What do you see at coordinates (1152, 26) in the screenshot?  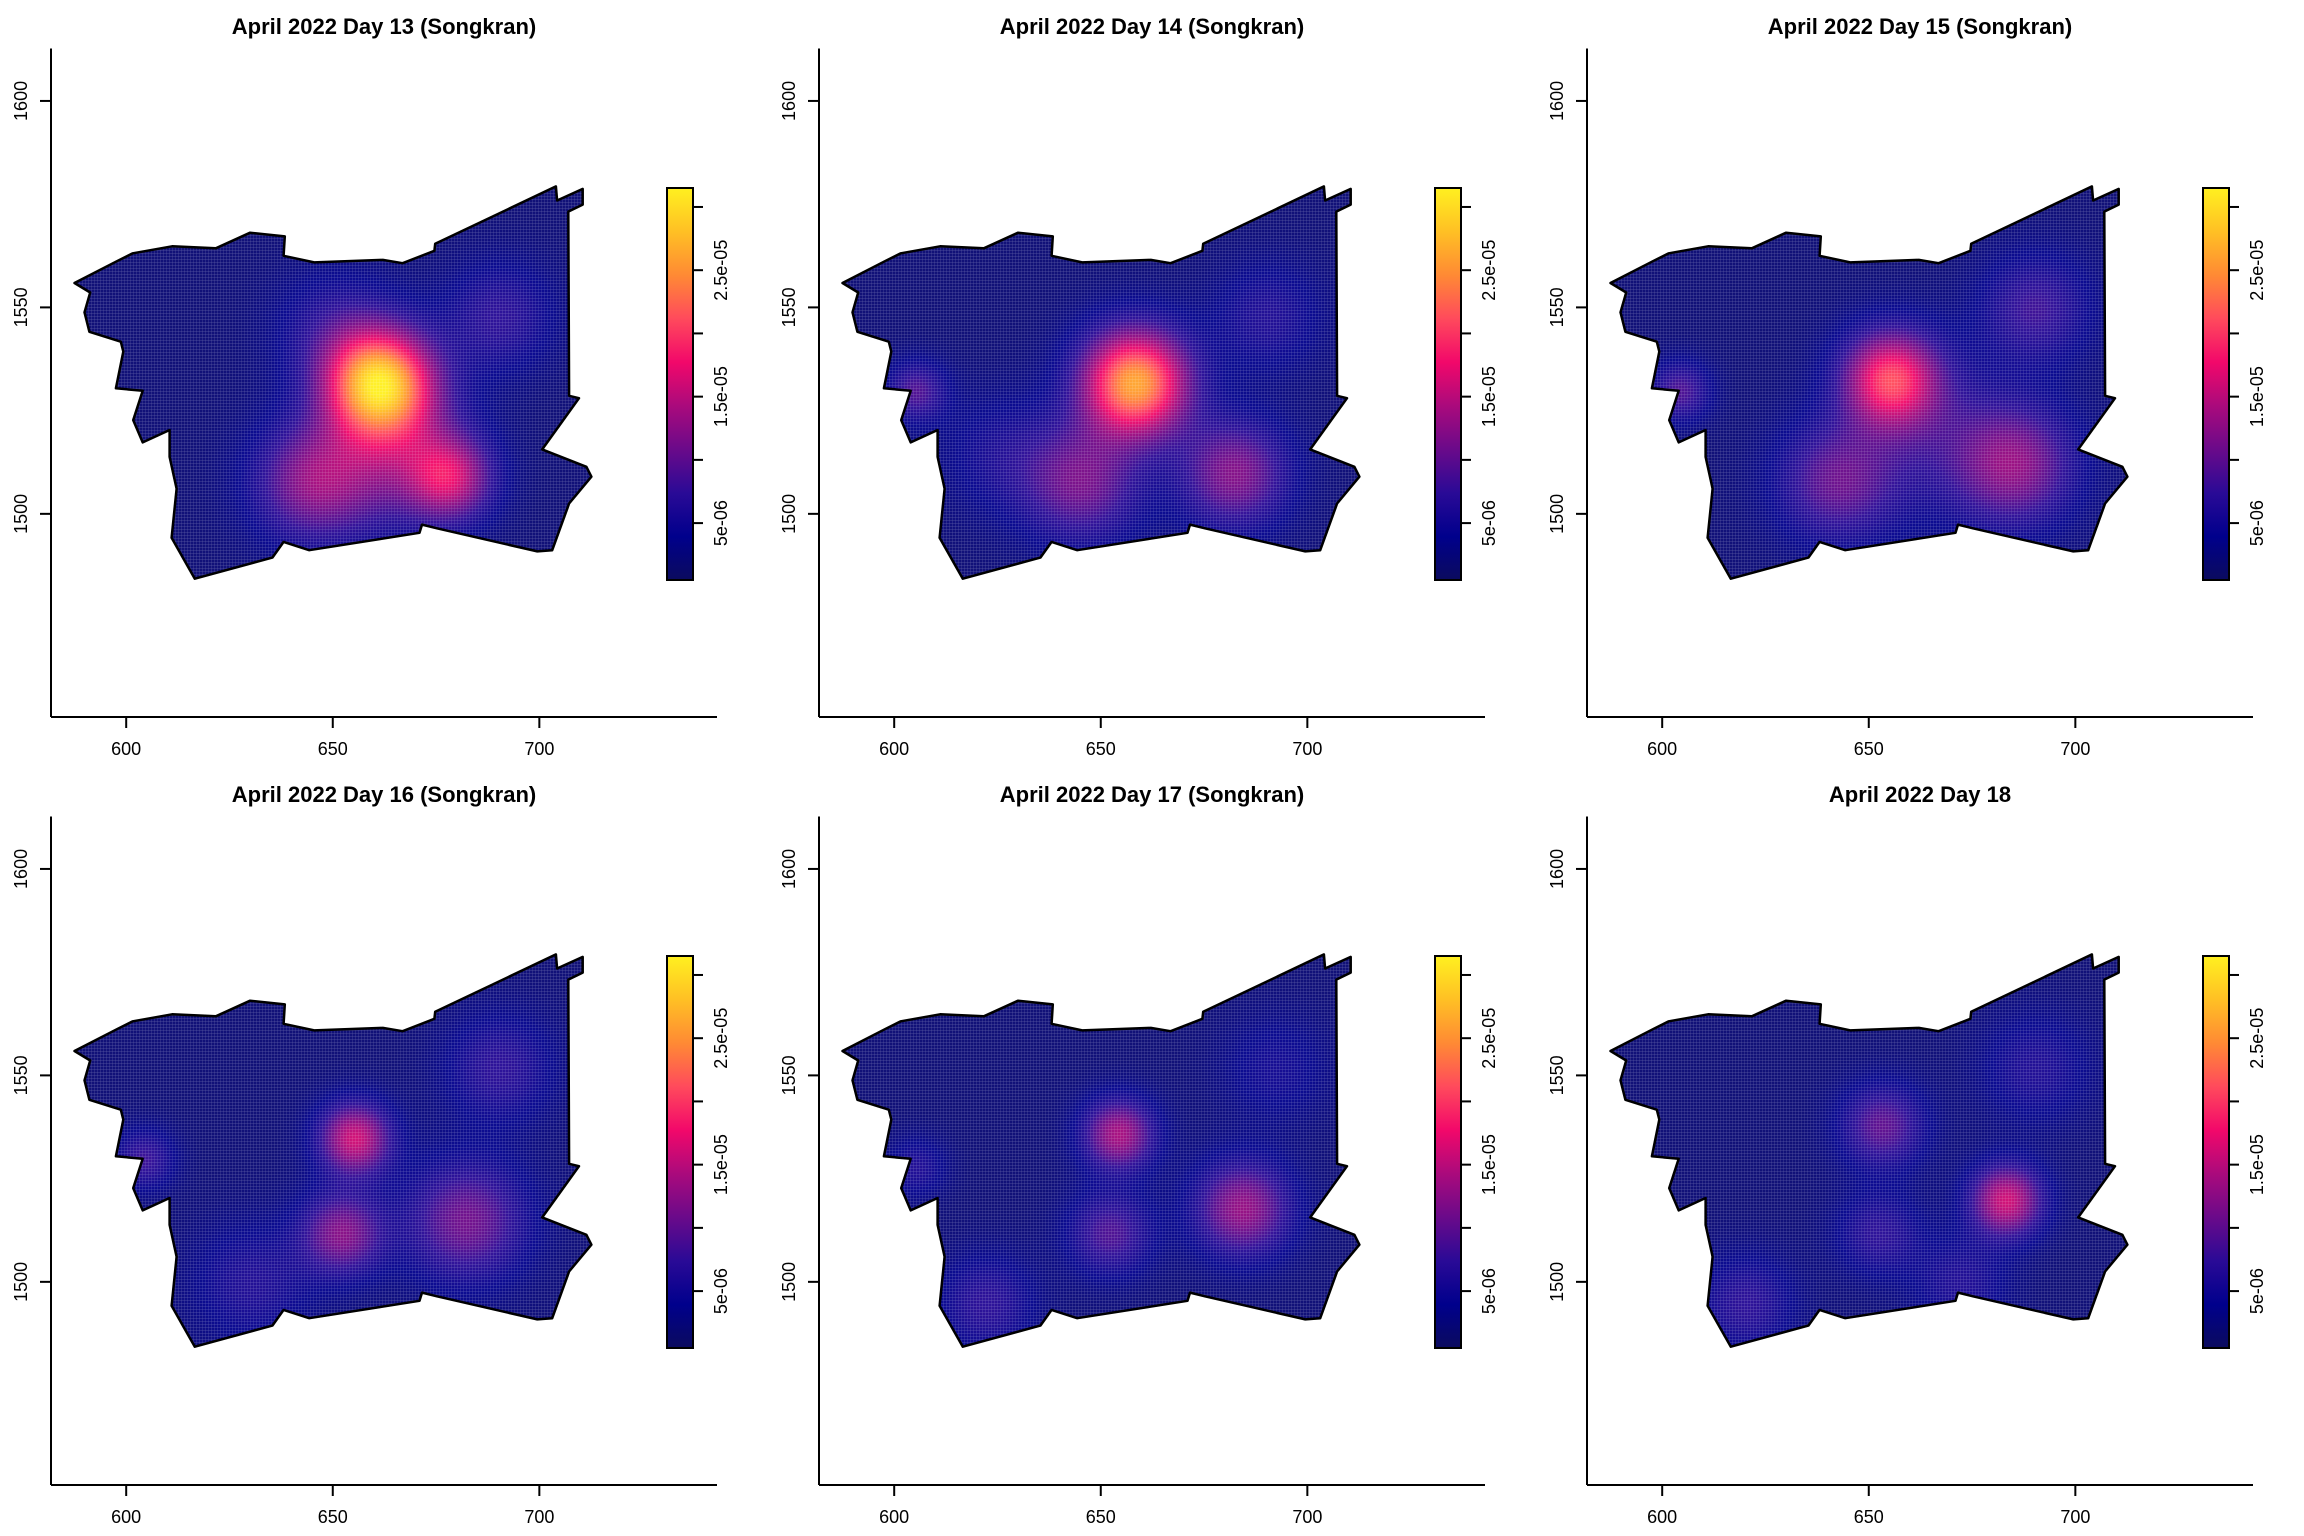 I see `chart-title: April 2022 Day 14 (Songkran)` at bounding box center [1152, 26].